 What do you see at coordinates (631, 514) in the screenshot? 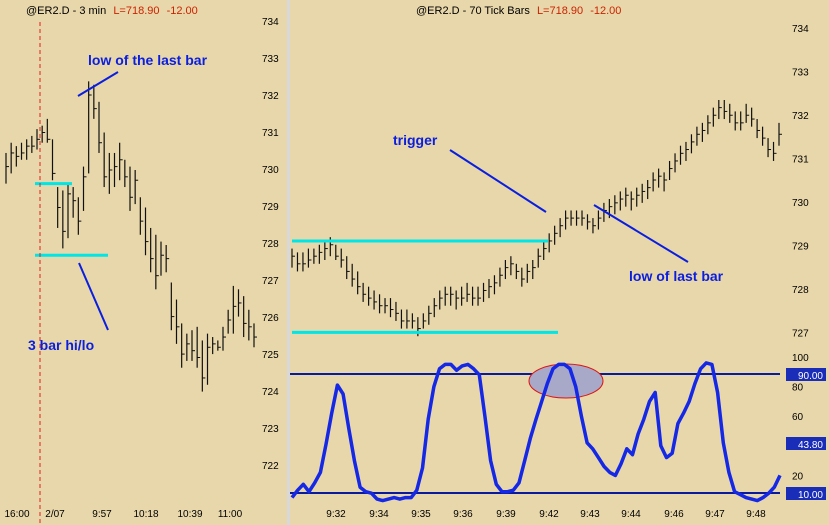
I see `right-x-tick: 9:44` at bounding box center [631, 514].